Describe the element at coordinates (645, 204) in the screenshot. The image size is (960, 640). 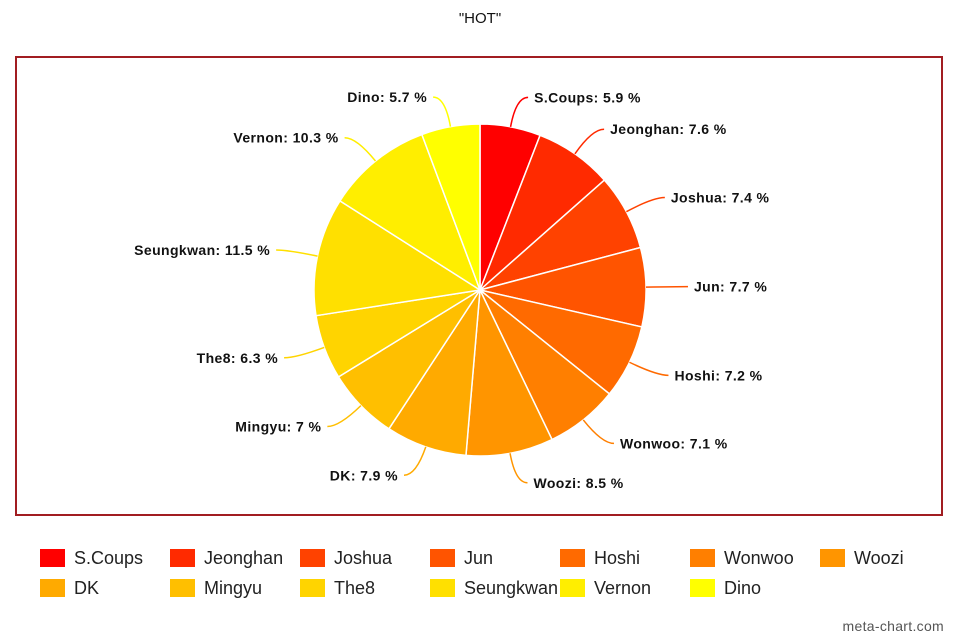
I see `leader-line-joshua` at that location.